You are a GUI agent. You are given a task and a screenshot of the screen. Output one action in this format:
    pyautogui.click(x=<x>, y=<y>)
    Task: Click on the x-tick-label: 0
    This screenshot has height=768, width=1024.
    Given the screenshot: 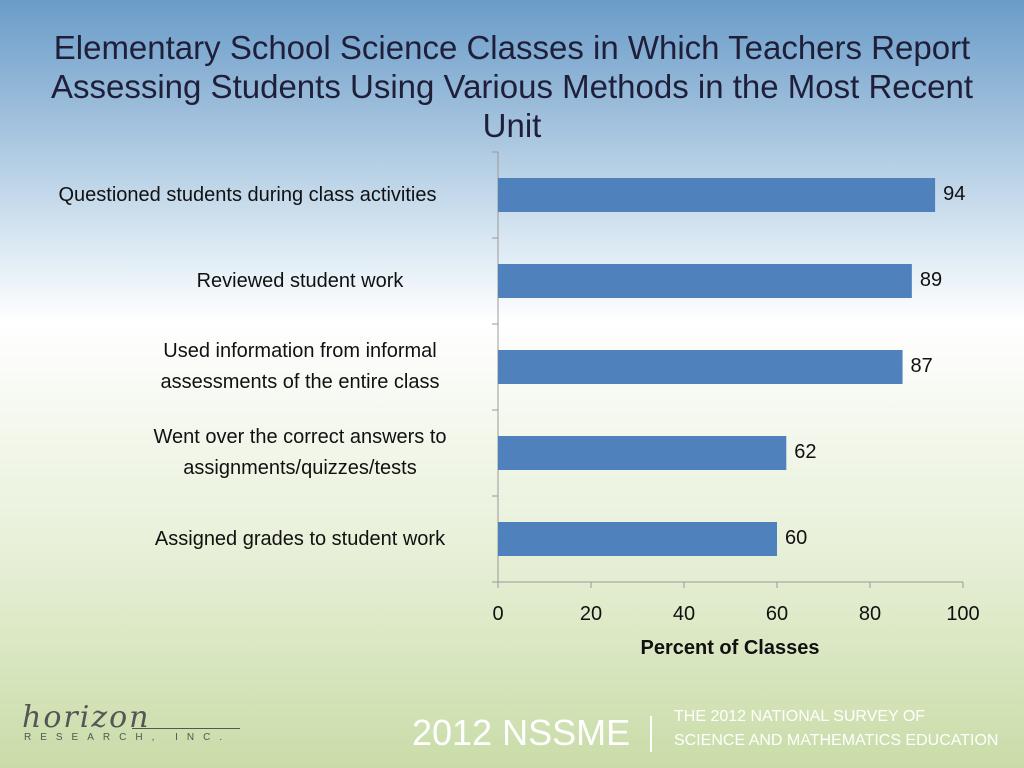 What is the action you would take?
    pyautogui.click(x=498, y=614)
    